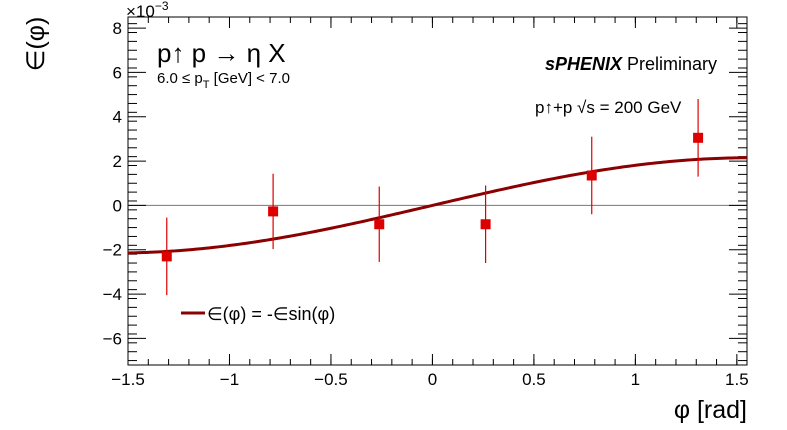 The image size is (787, 430). What do you see at coordinates (229, 379) in the screenshot?
I see `x-tick-label: −1` at bounding box center [229, 379].